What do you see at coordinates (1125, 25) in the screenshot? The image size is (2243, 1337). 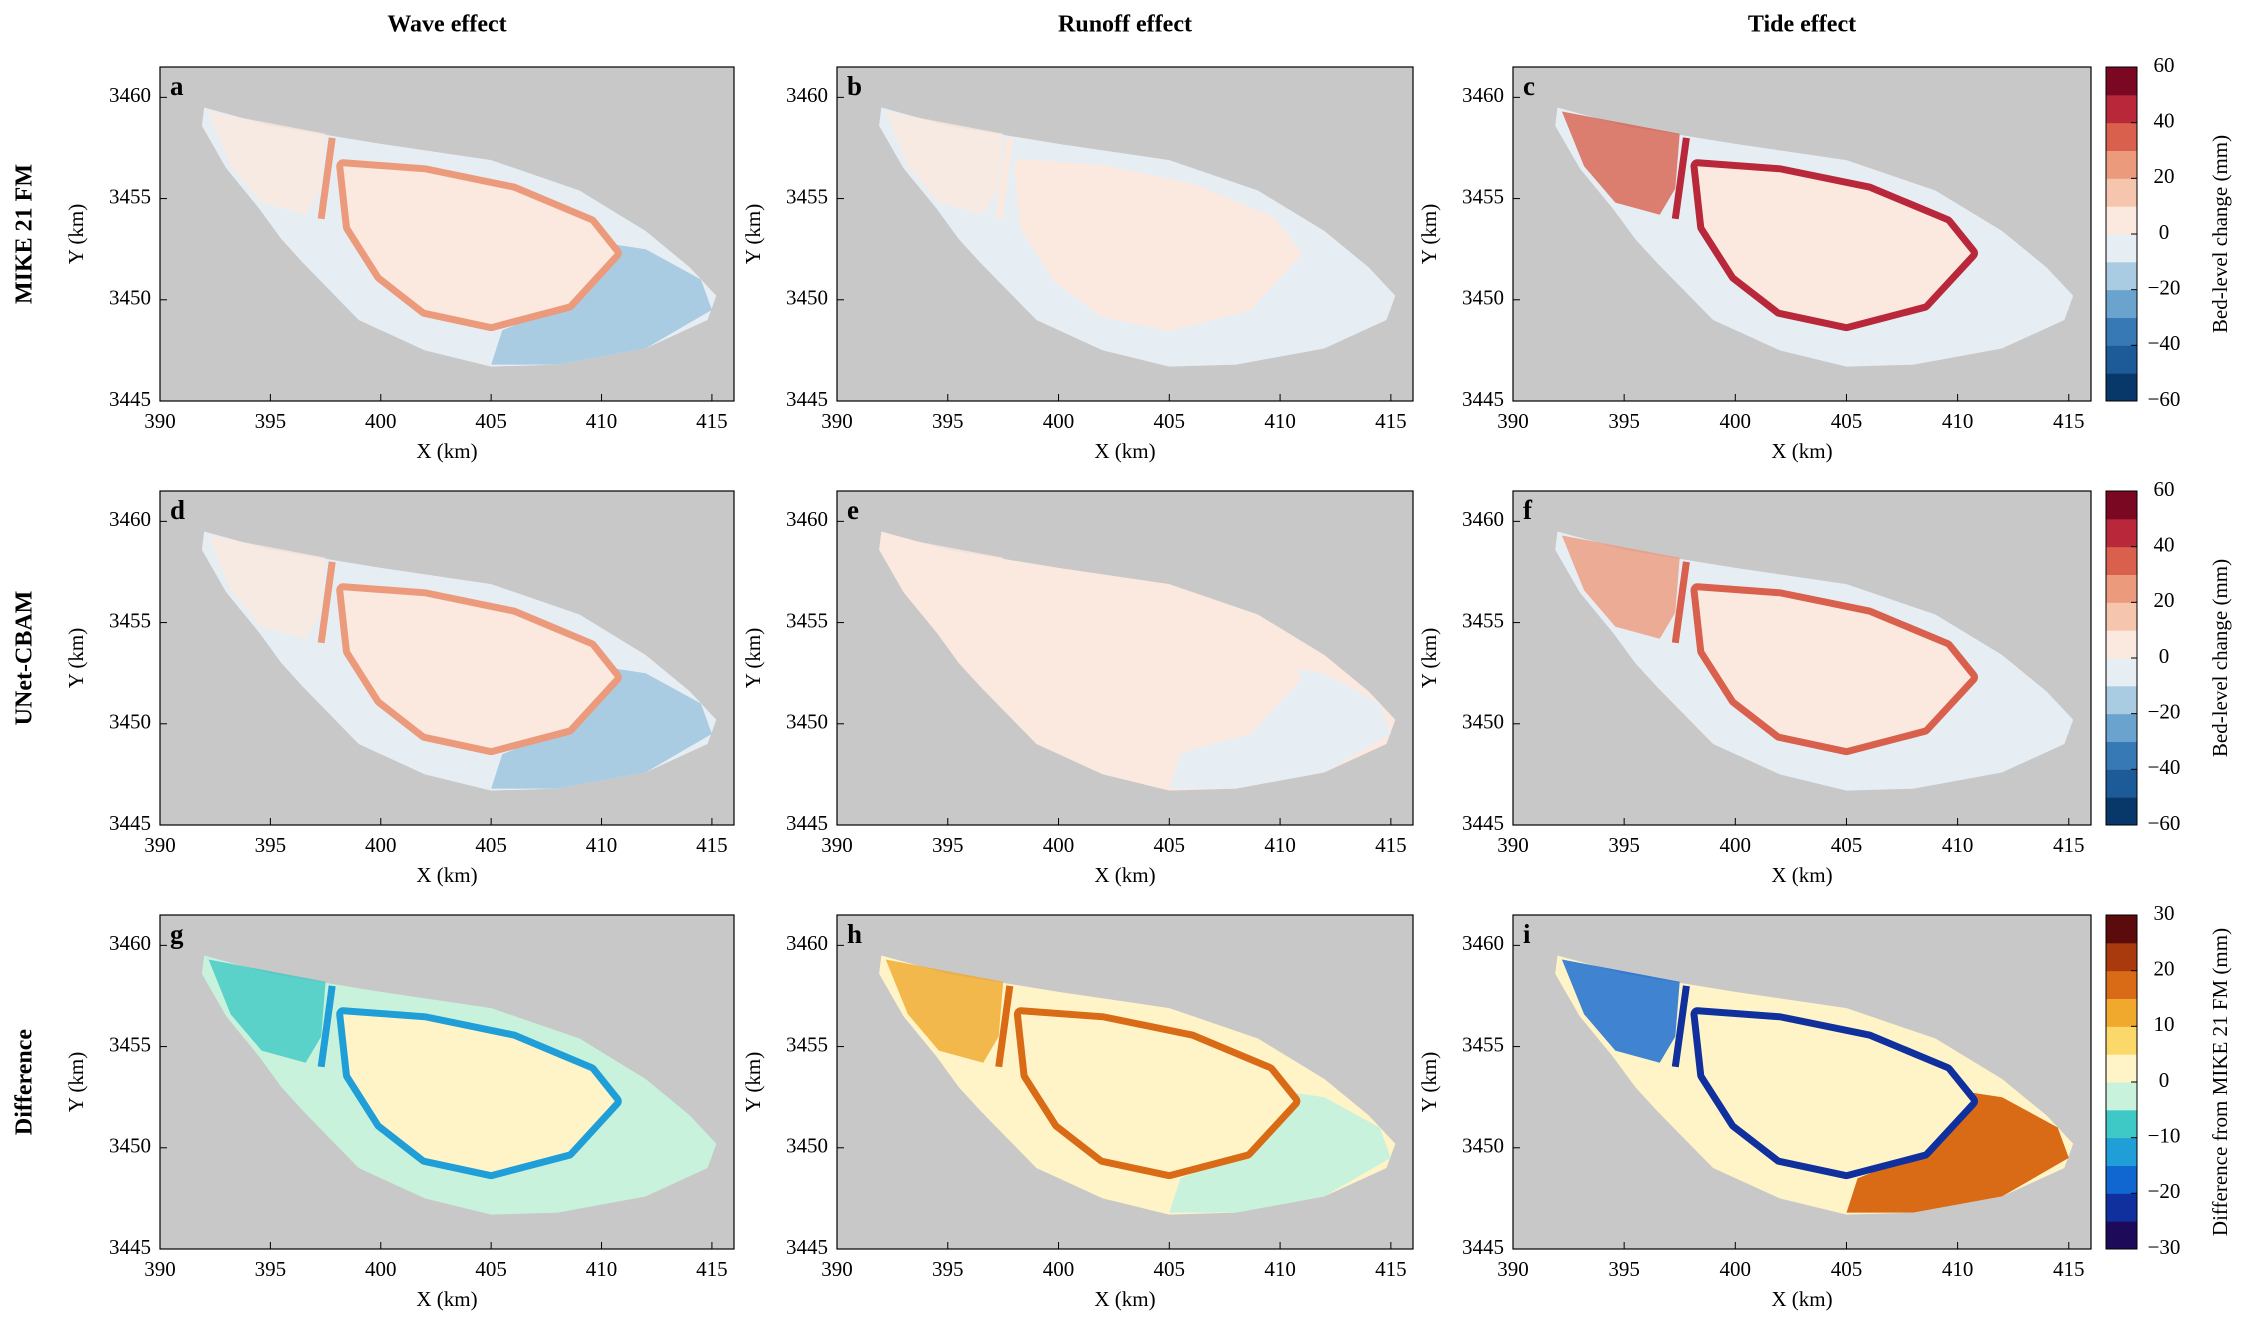 I see `column-title: Runoff effect` at bounding box center [1125, 25].